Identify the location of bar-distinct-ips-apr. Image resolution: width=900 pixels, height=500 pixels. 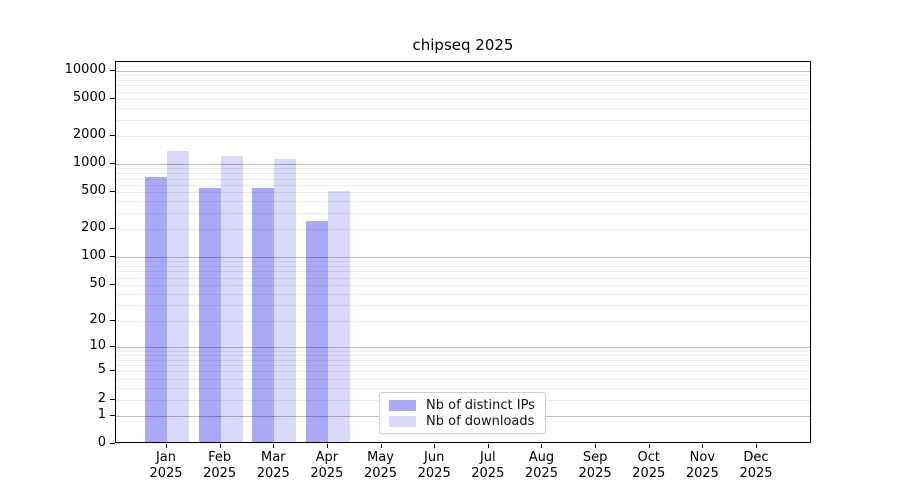
(316, 331).